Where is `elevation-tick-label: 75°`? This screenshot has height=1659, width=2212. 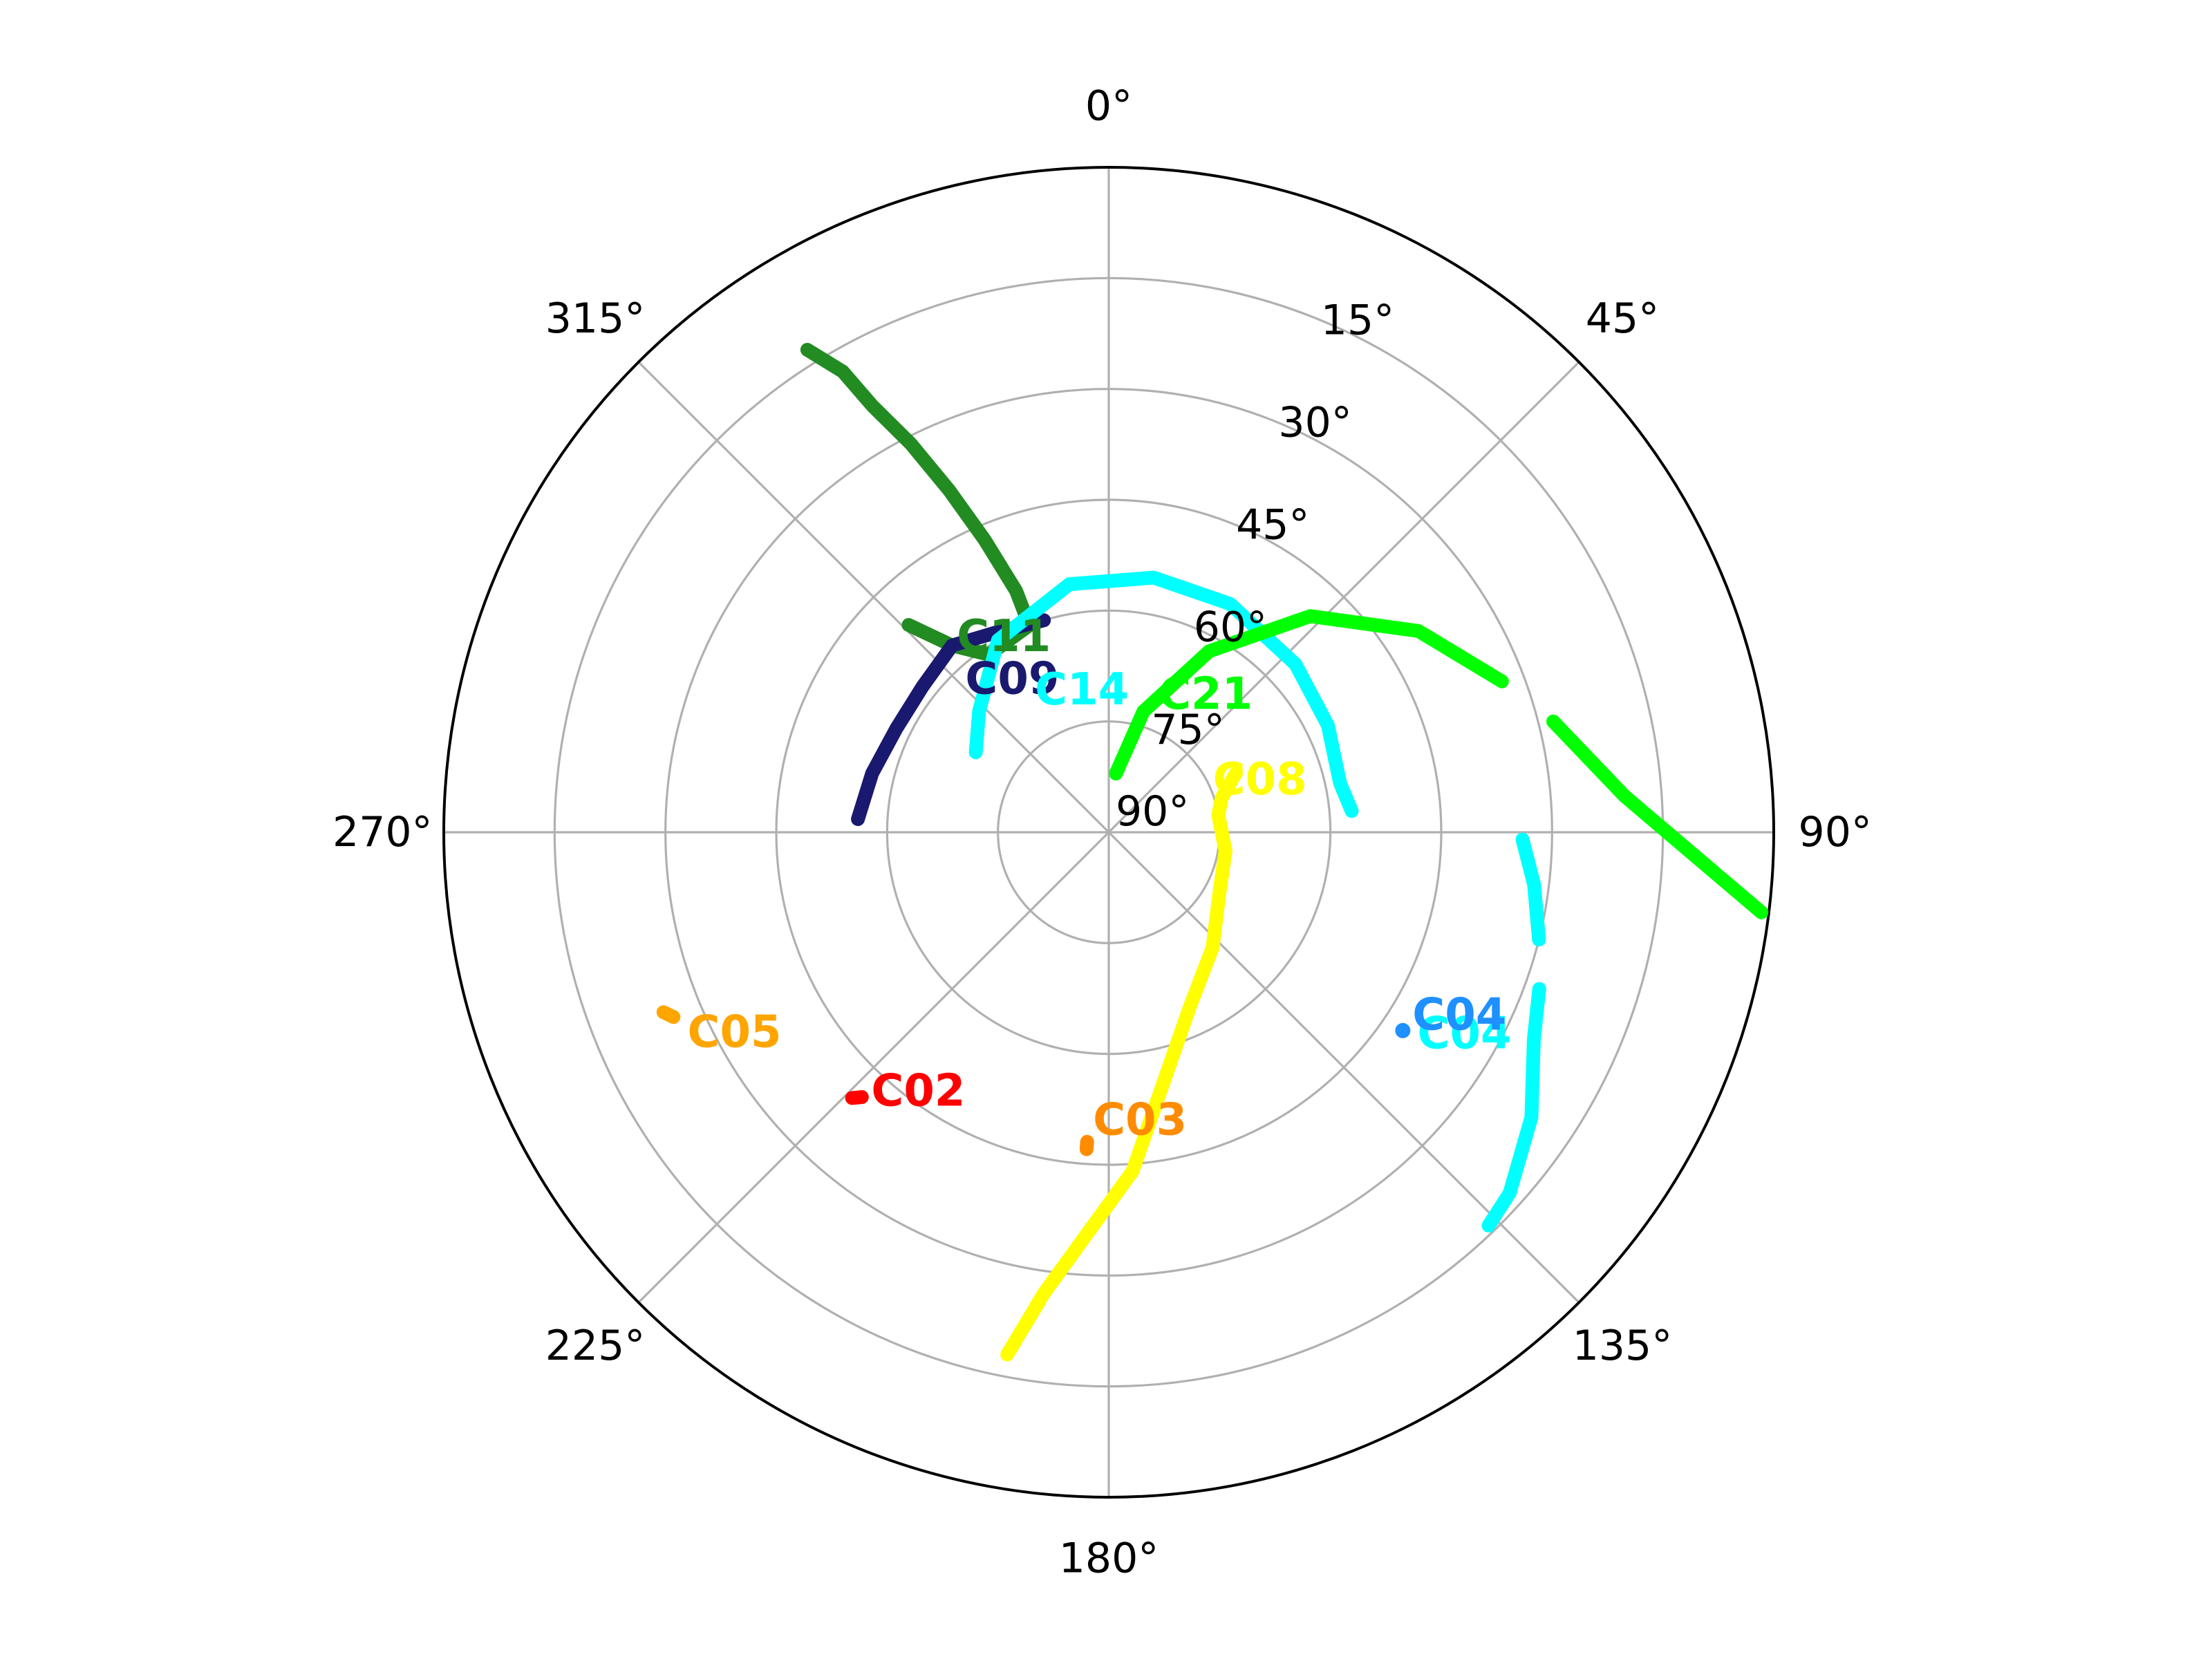 elevation-tick-label: 75° is located at coordinates (1187, 730).